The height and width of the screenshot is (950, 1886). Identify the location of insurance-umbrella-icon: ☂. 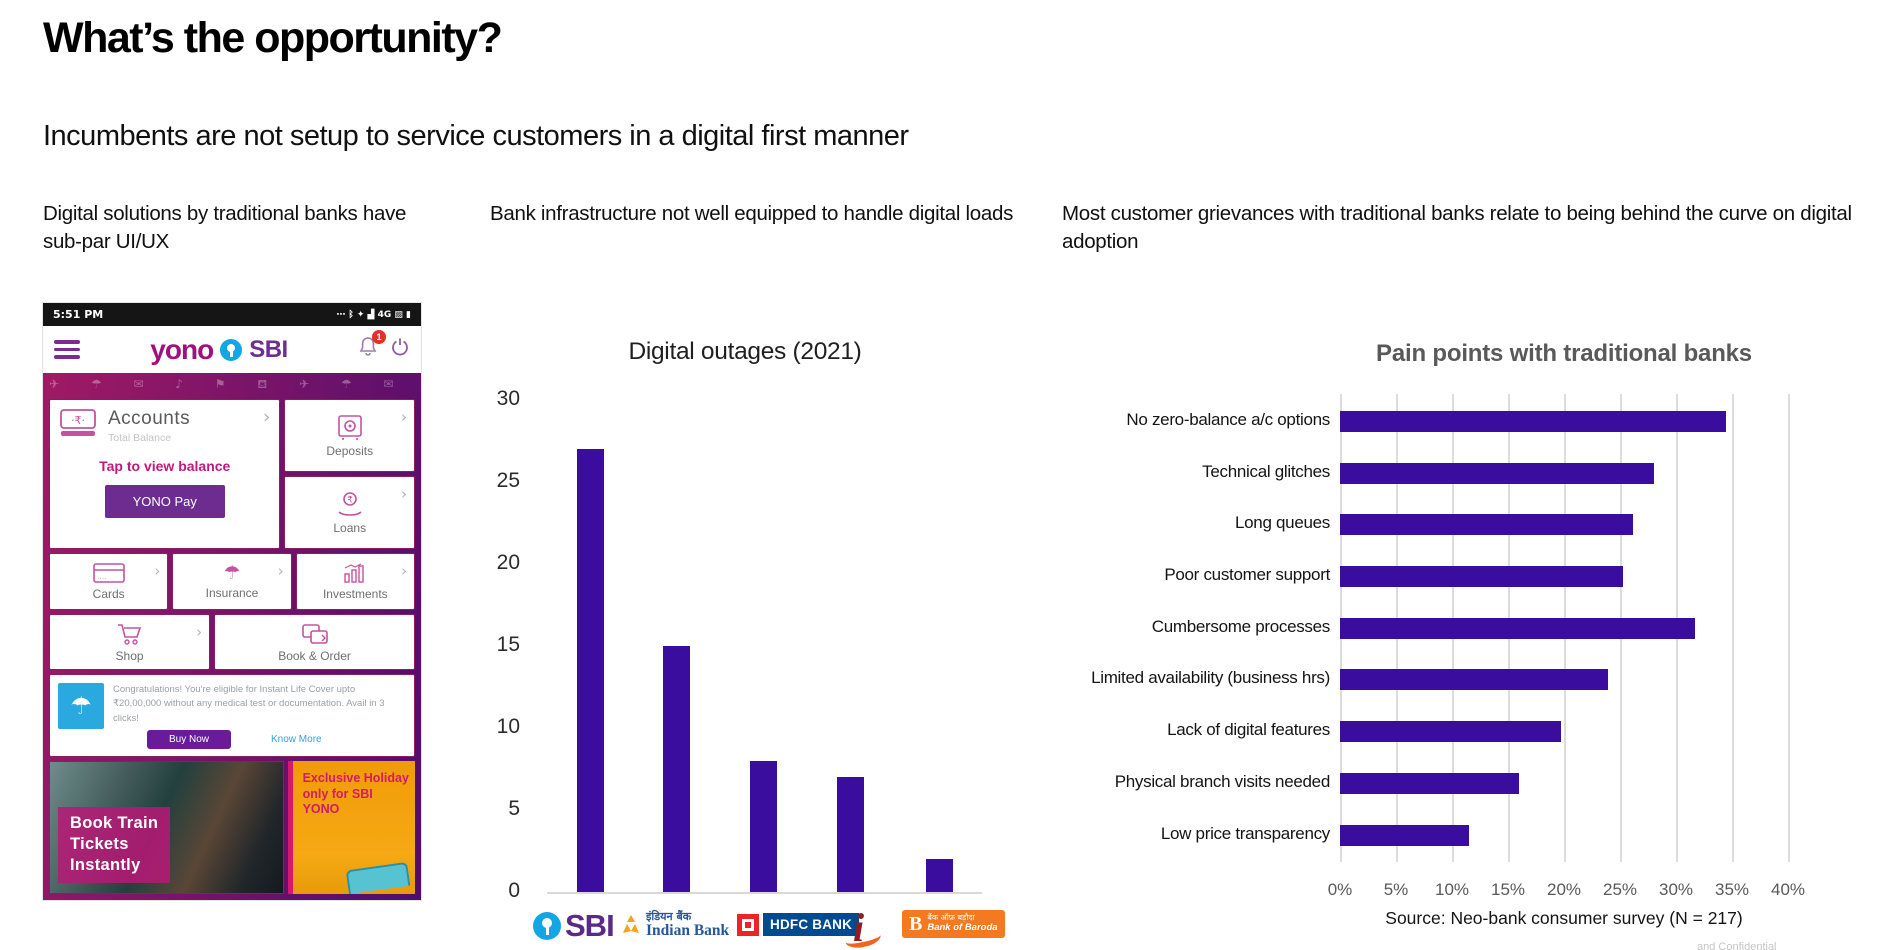
(232, 572).